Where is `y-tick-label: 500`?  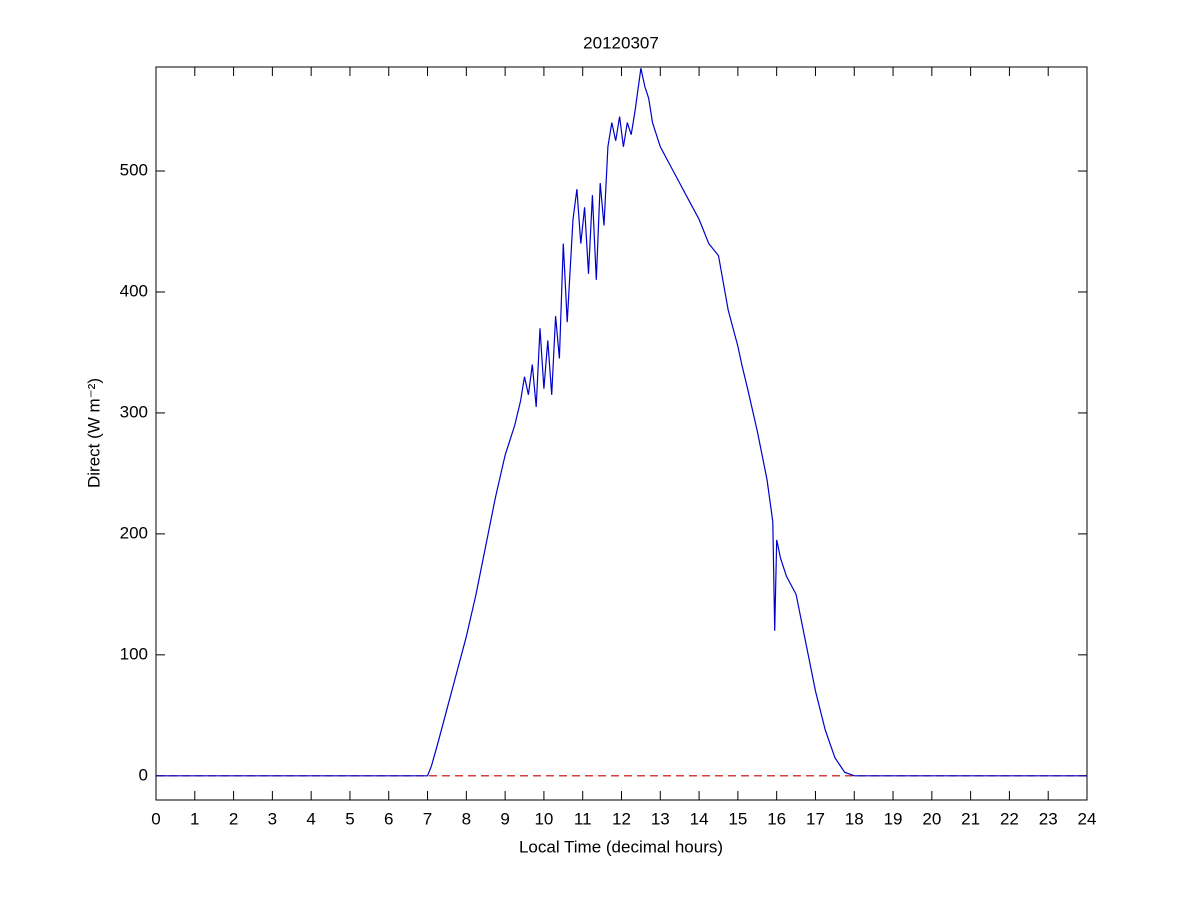 y-tick-label: 500 is located at coordinates (134, 170).